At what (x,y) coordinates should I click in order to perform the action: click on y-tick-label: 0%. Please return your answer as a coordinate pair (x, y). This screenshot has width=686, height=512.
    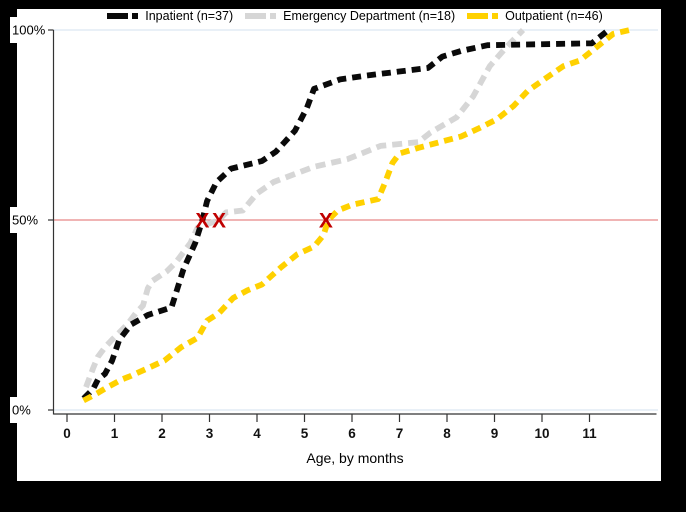
    Looking at the image, I should click on (21, 410).